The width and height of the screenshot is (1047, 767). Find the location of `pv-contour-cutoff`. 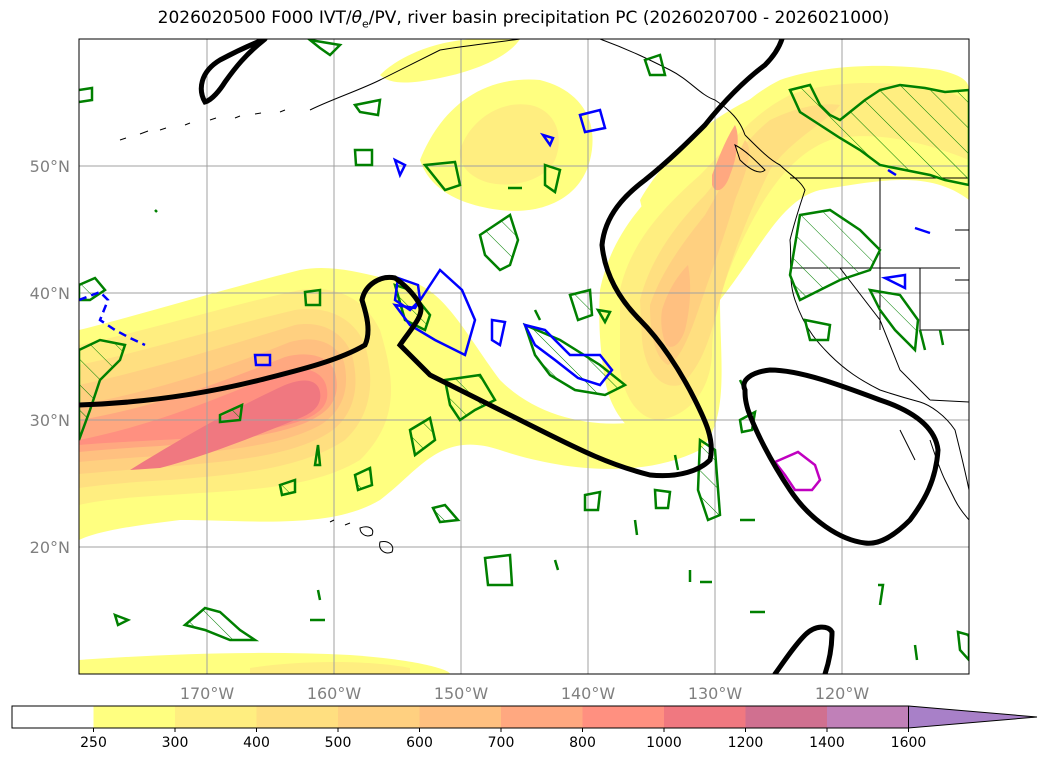

pv-contour-cutoff is located at coordinates (841, 456).